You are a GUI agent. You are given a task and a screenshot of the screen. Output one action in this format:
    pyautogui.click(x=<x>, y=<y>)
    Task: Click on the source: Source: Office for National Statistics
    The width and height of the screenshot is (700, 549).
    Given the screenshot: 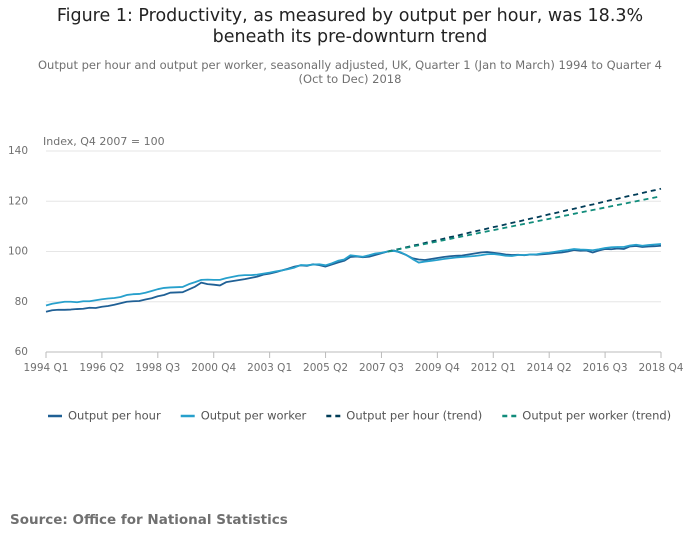 What is the action you would take?
    pyautogui.click(x=149, y=520)
    